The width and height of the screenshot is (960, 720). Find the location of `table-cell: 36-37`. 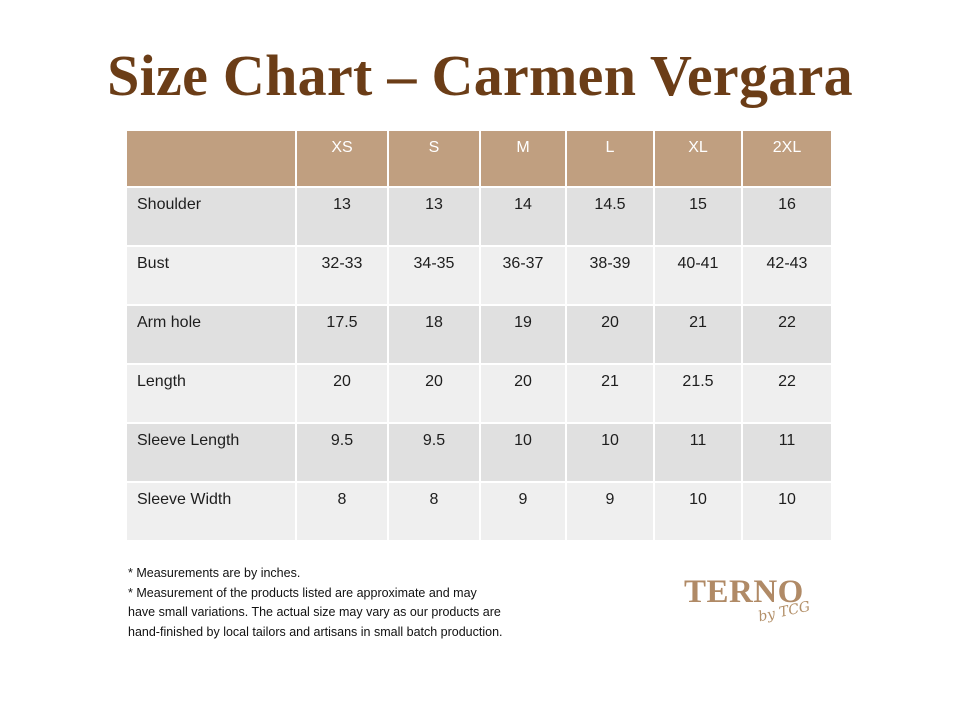

table-cell: 36-37 is located at coordinates (523, 276).